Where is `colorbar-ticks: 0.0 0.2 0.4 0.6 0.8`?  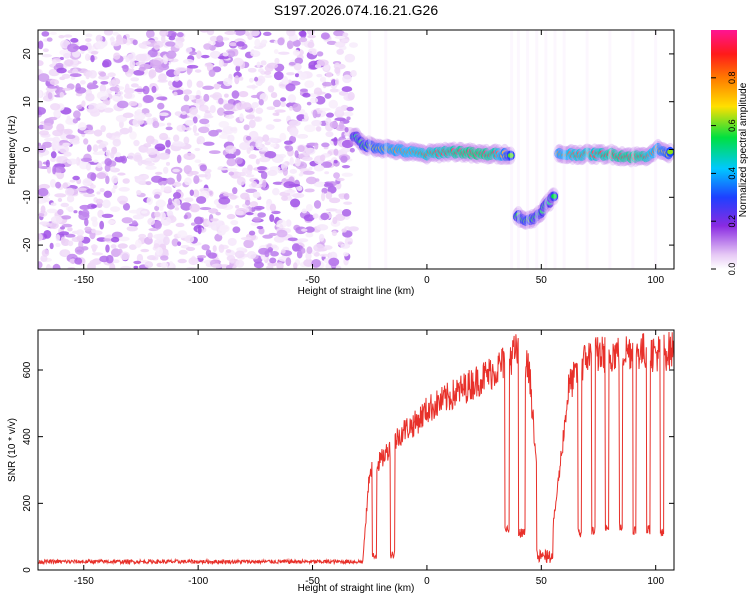 colorbar-ticks: 0.0 0.2 0.4 0.6 0.8 is located at coordinates (724, 173).